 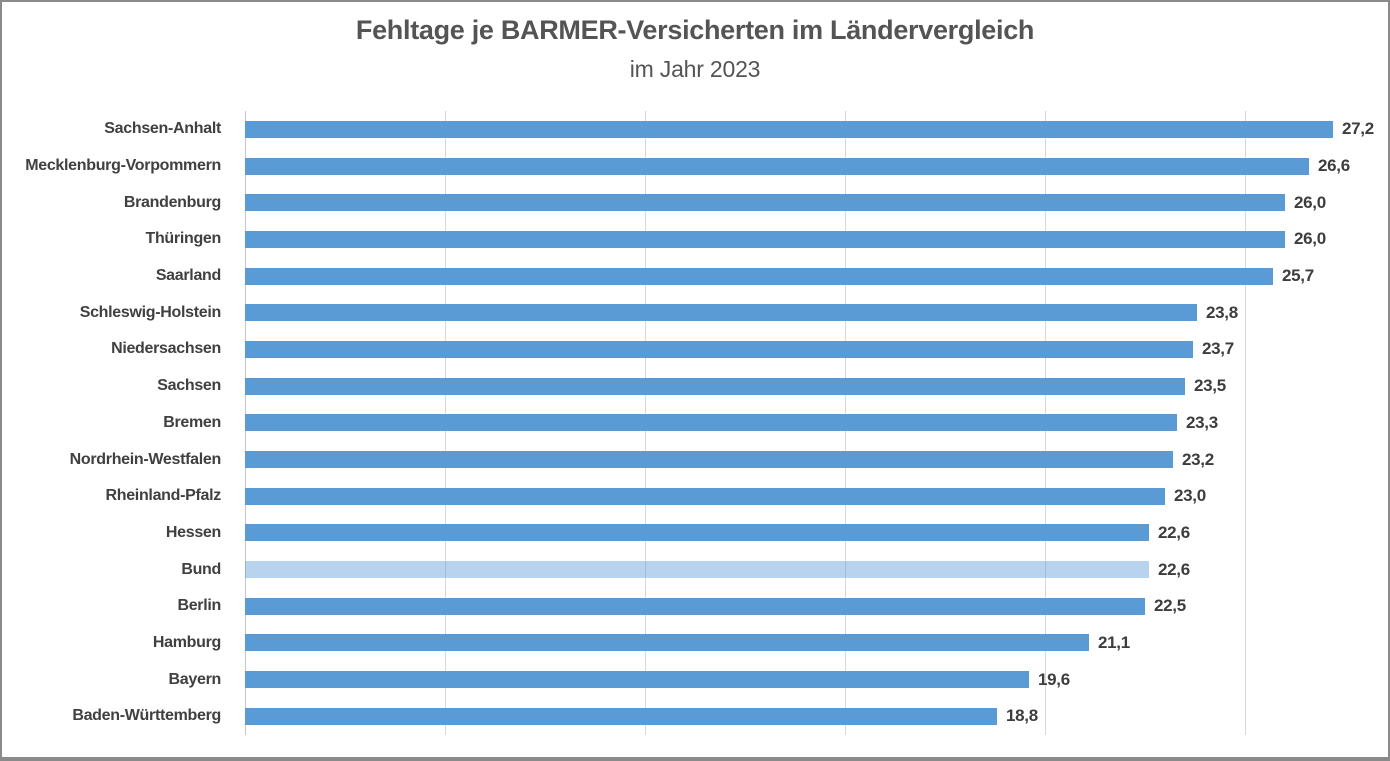 I want to click on value-label: 23,2, so click(x=1198, y=459).